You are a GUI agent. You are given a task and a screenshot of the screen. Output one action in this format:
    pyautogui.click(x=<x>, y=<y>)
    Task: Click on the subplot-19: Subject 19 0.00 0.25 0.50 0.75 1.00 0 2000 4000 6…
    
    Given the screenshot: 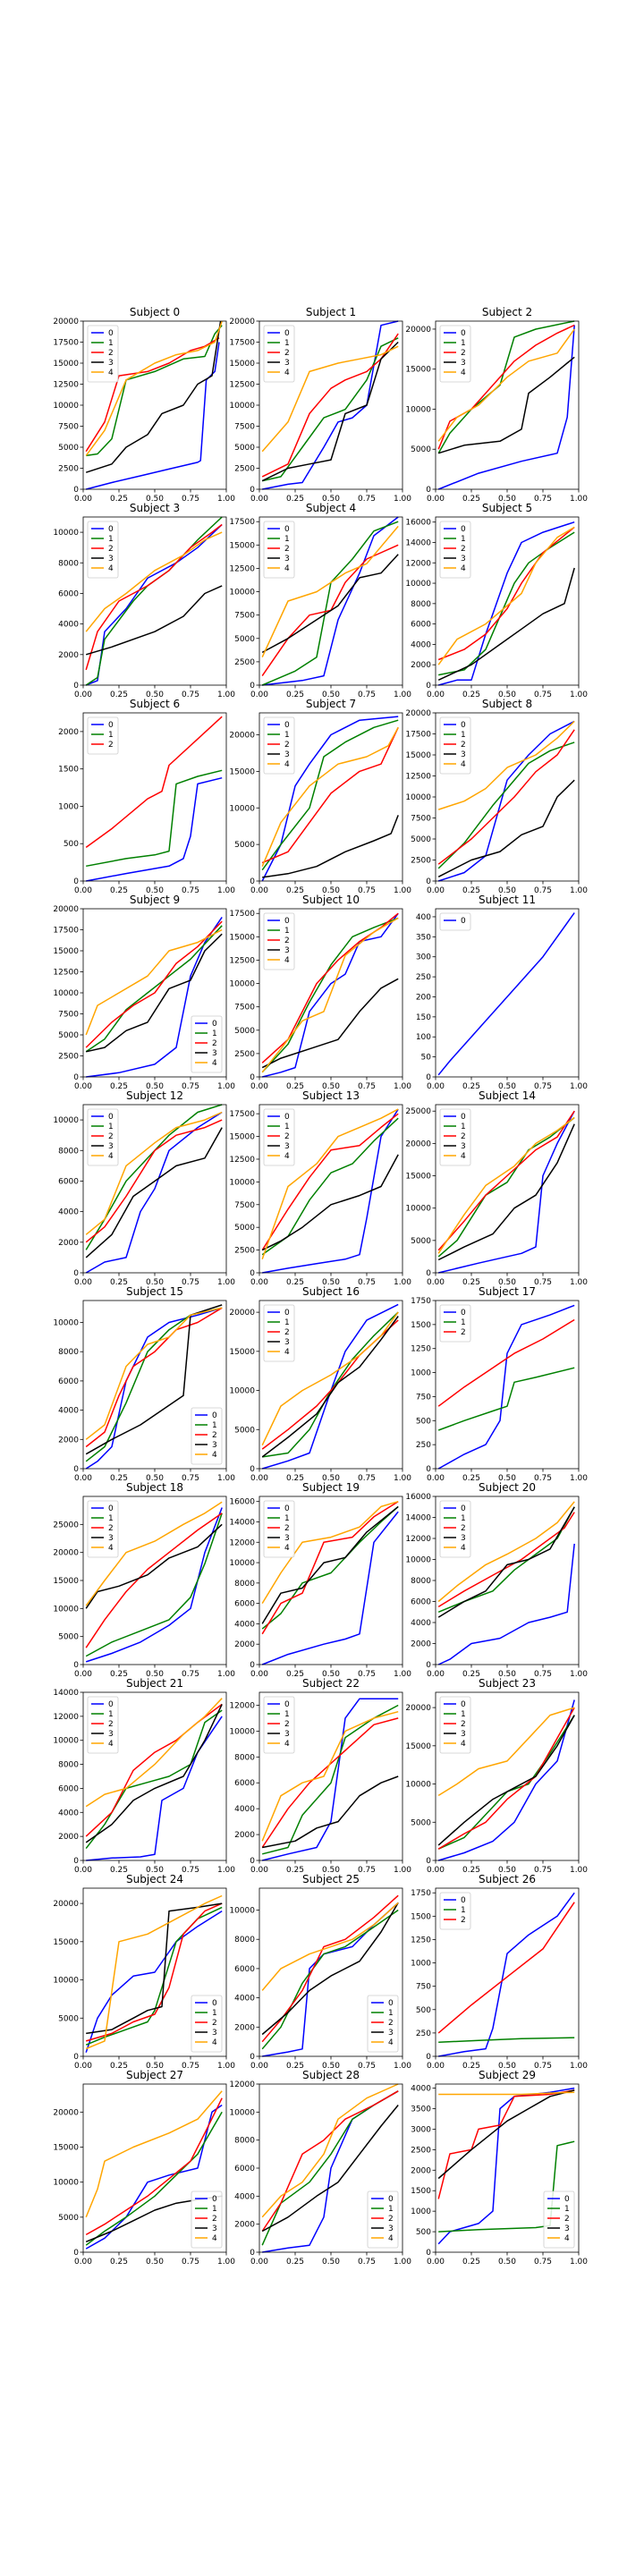 What is the action you would take?
    pyautogui.click(x=320, y=1580)
    